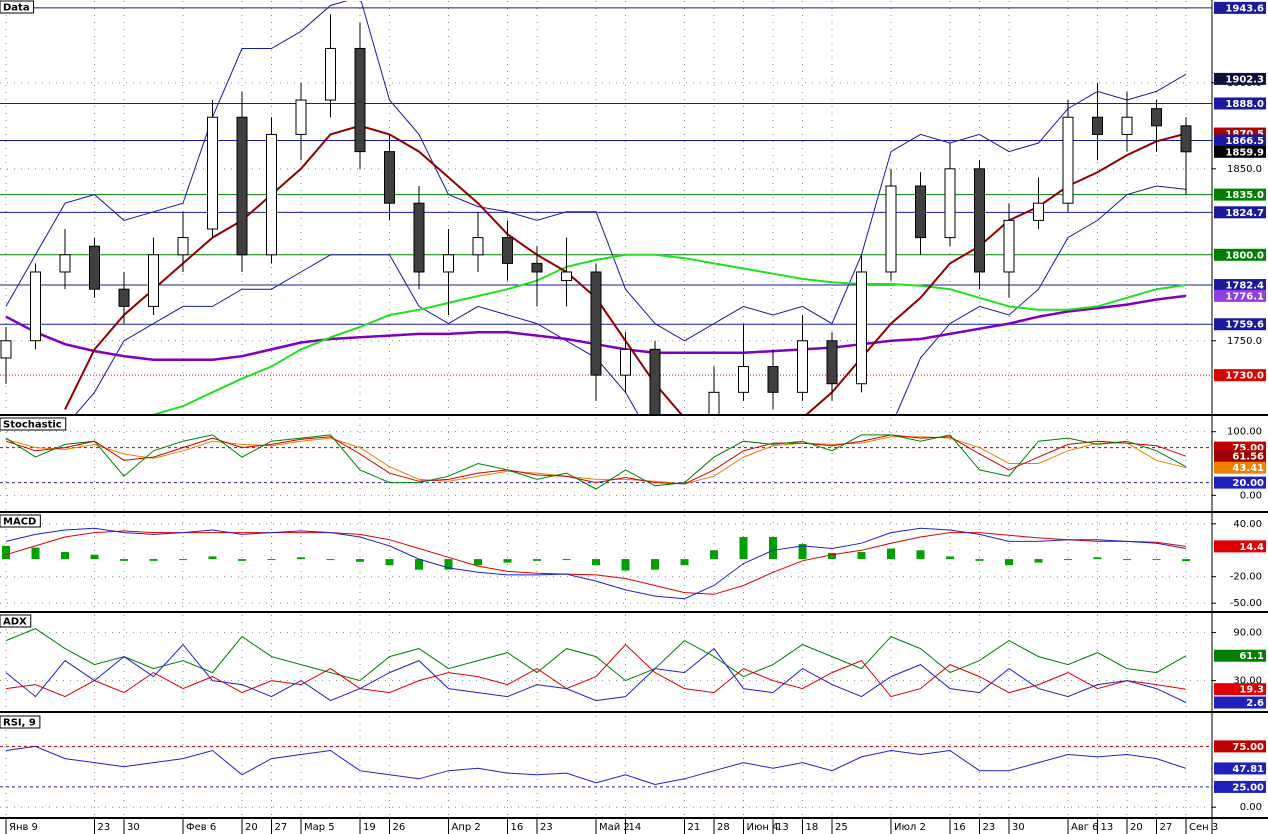 This screenshot has height=834, width=1268. I want to click on level-label: 1888.0, so click(1244, 104).